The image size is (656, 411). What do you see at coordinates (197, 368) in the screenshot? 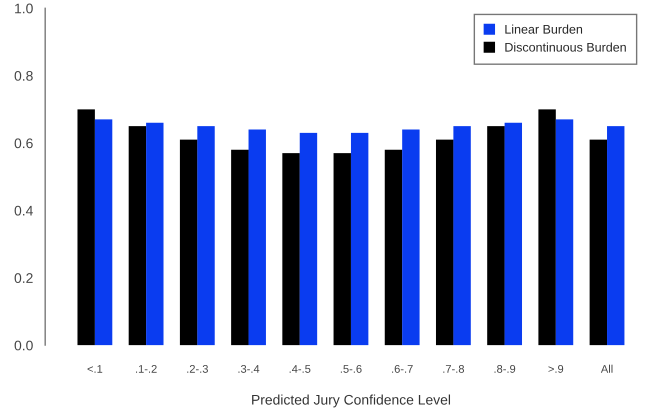
I see `x-tick-label: .2-.3` at bounding box center [197, 368].